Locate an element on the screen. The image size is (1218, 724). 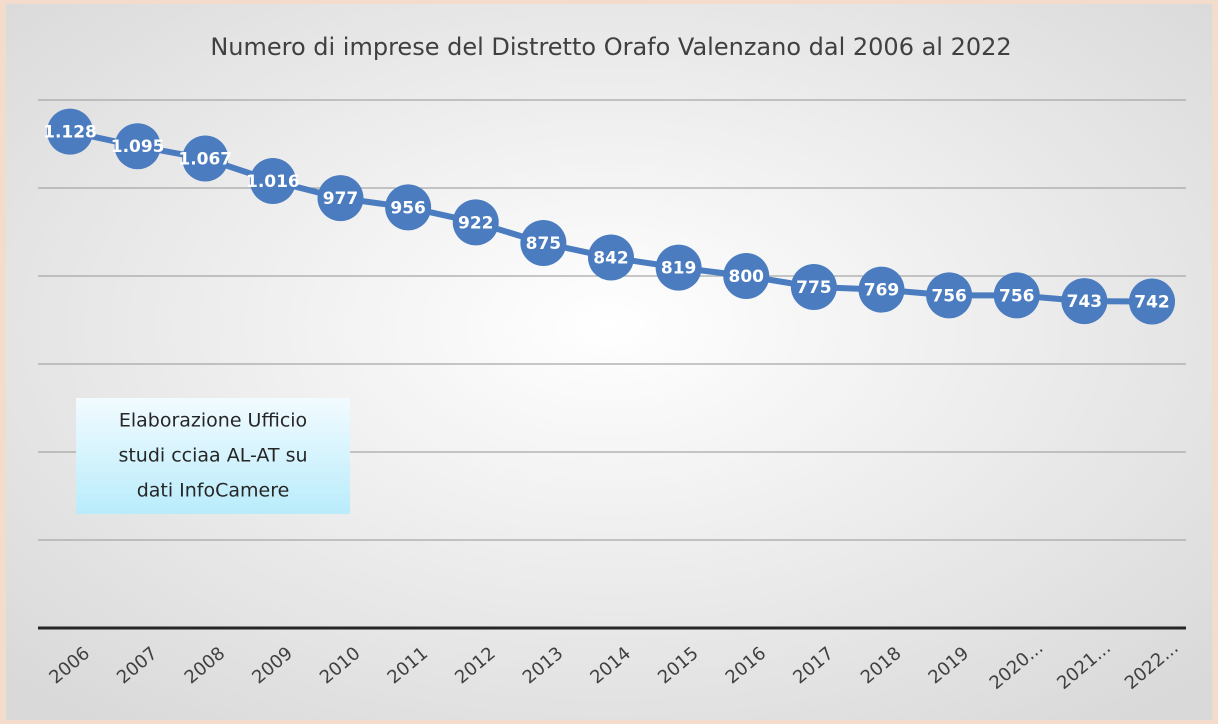
annotation-text: Elaborazione Ufficio is located at coordinates (213, 421).